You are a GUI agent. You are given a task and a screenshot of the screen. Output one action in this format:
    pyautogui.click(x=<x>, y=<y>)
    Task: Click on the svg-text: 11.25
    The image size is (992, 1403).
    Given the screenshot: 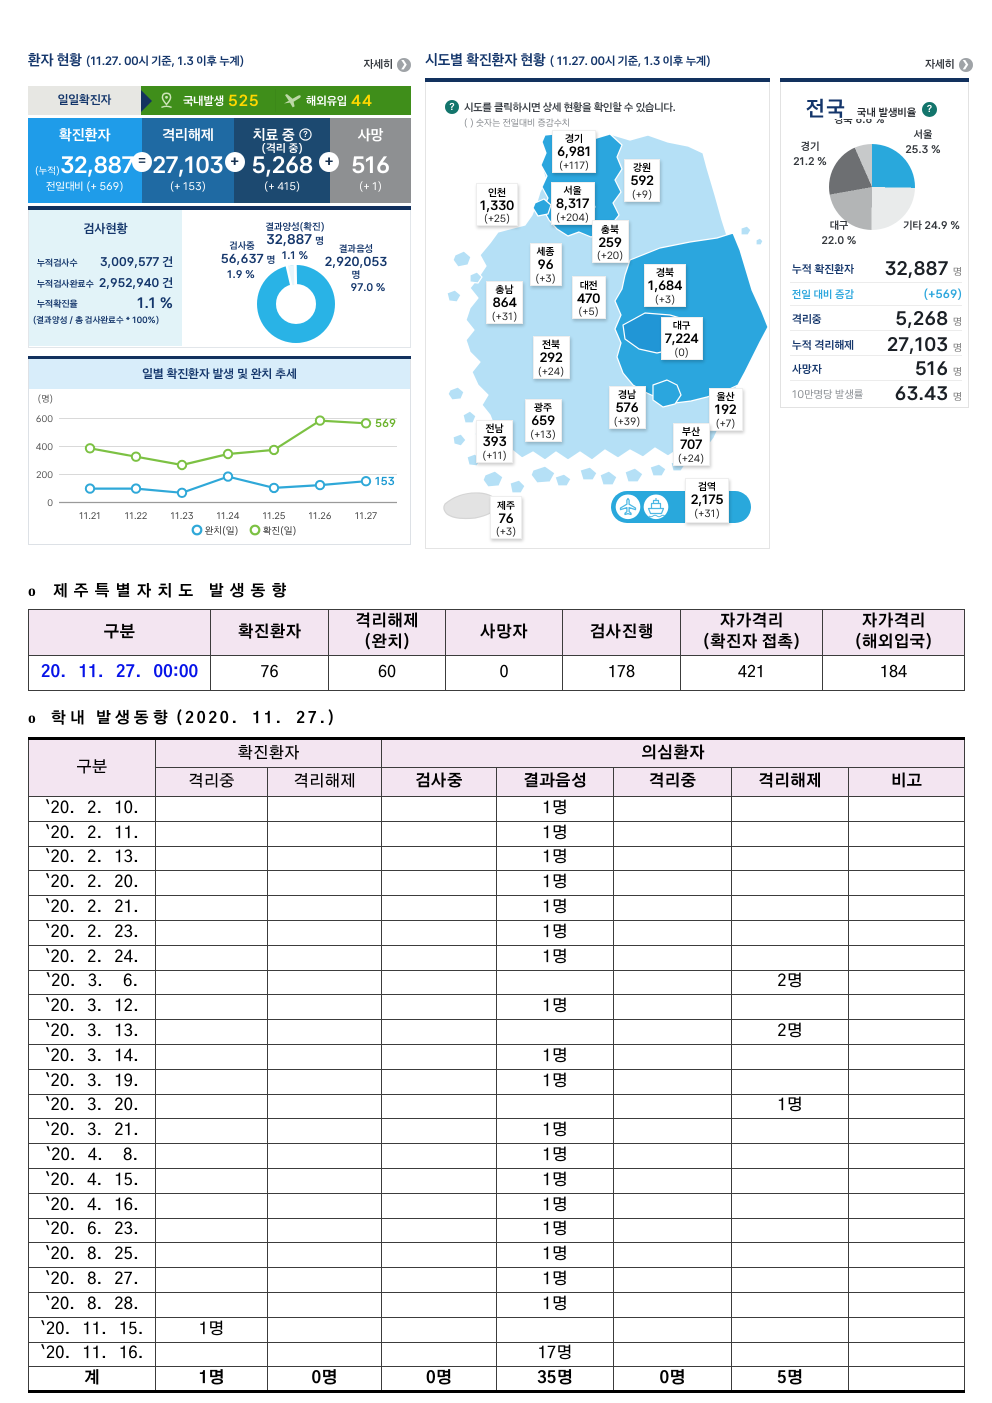 What is the action you would take?
    pyautogui.click(x=274, y=516)
    